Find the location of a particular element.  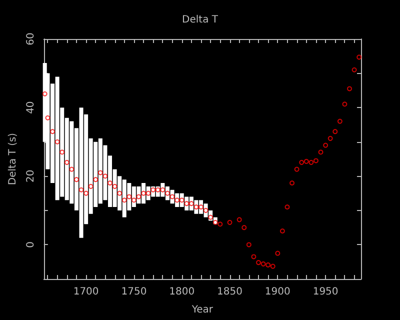

y-tick-label: 60 is located at coordinates (30, 39).